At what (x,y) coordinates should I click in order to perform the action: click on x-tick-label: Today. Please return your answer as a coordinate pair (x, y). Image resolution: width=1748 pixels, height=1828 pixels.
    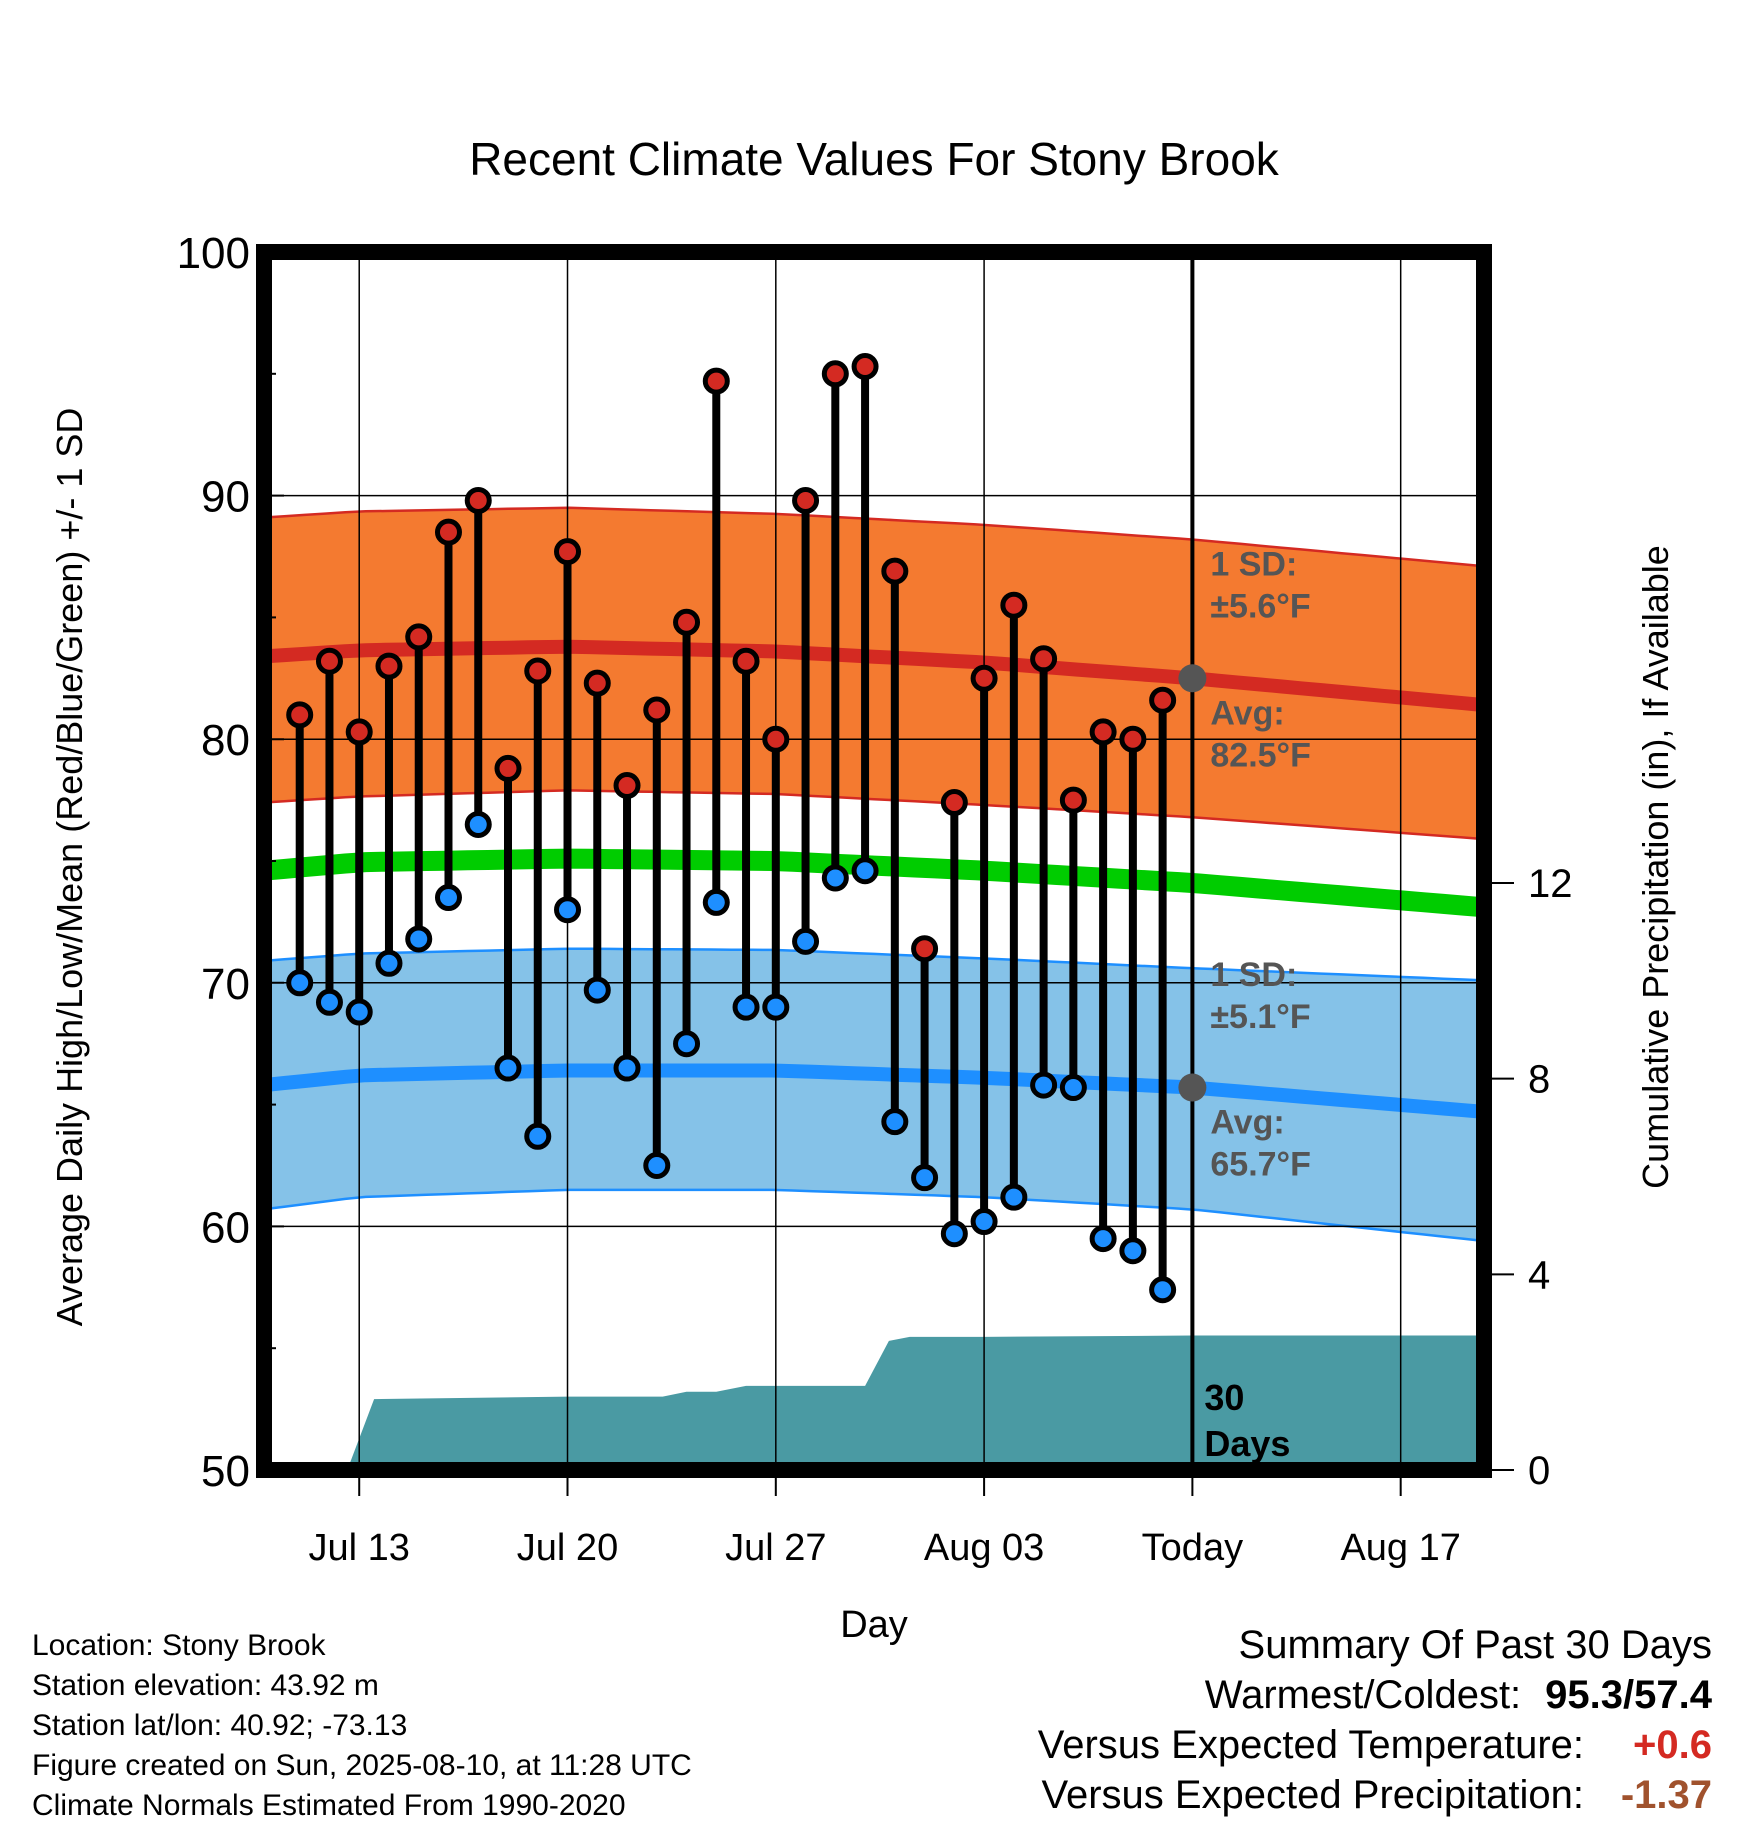
    Looking at the image, I should click on (1192, 1548).